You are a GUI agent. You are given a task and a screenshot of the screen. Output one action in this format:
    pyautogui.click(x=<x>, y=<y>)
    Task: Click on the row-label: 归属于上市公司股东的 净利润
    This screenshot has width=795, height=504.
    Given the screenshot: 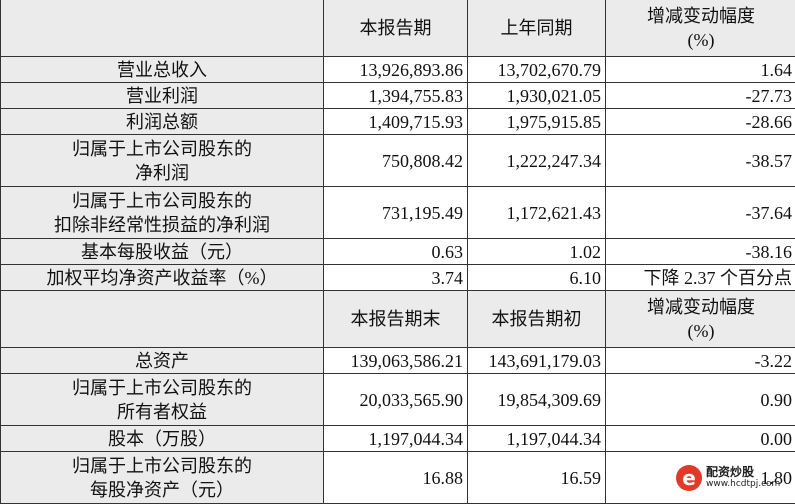 What is the action you would take?
    pyautogui.click(x=162, y=161)
    